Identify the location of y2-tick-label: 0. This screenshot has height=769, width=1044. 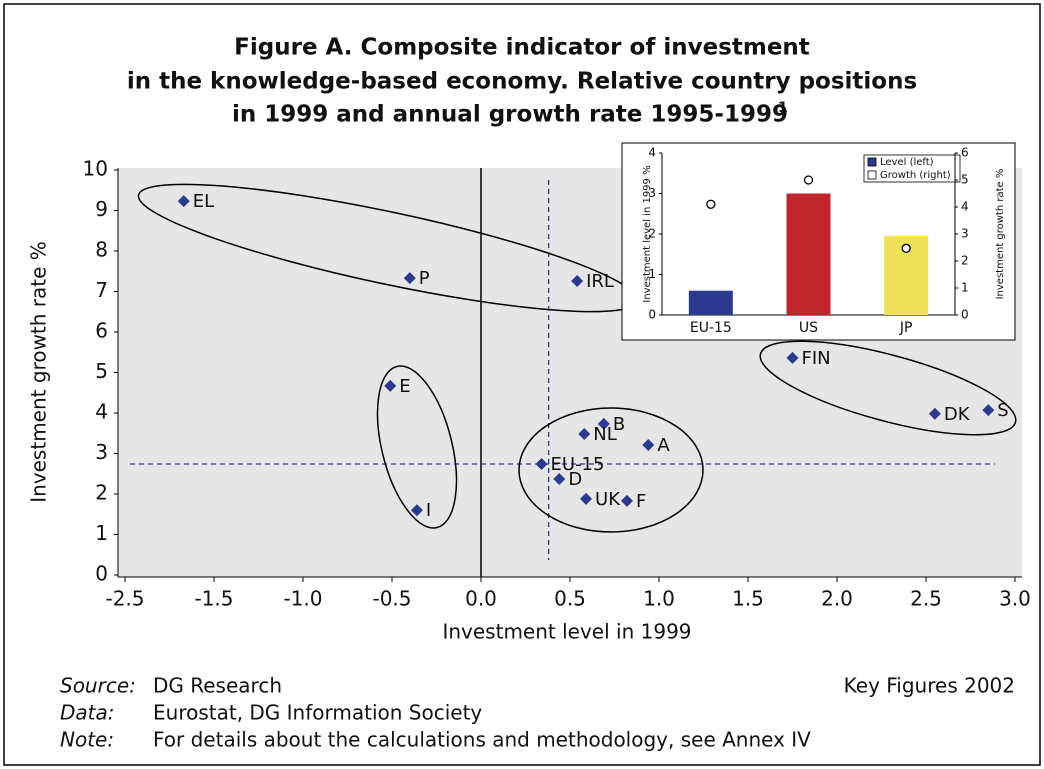
(965, 315).